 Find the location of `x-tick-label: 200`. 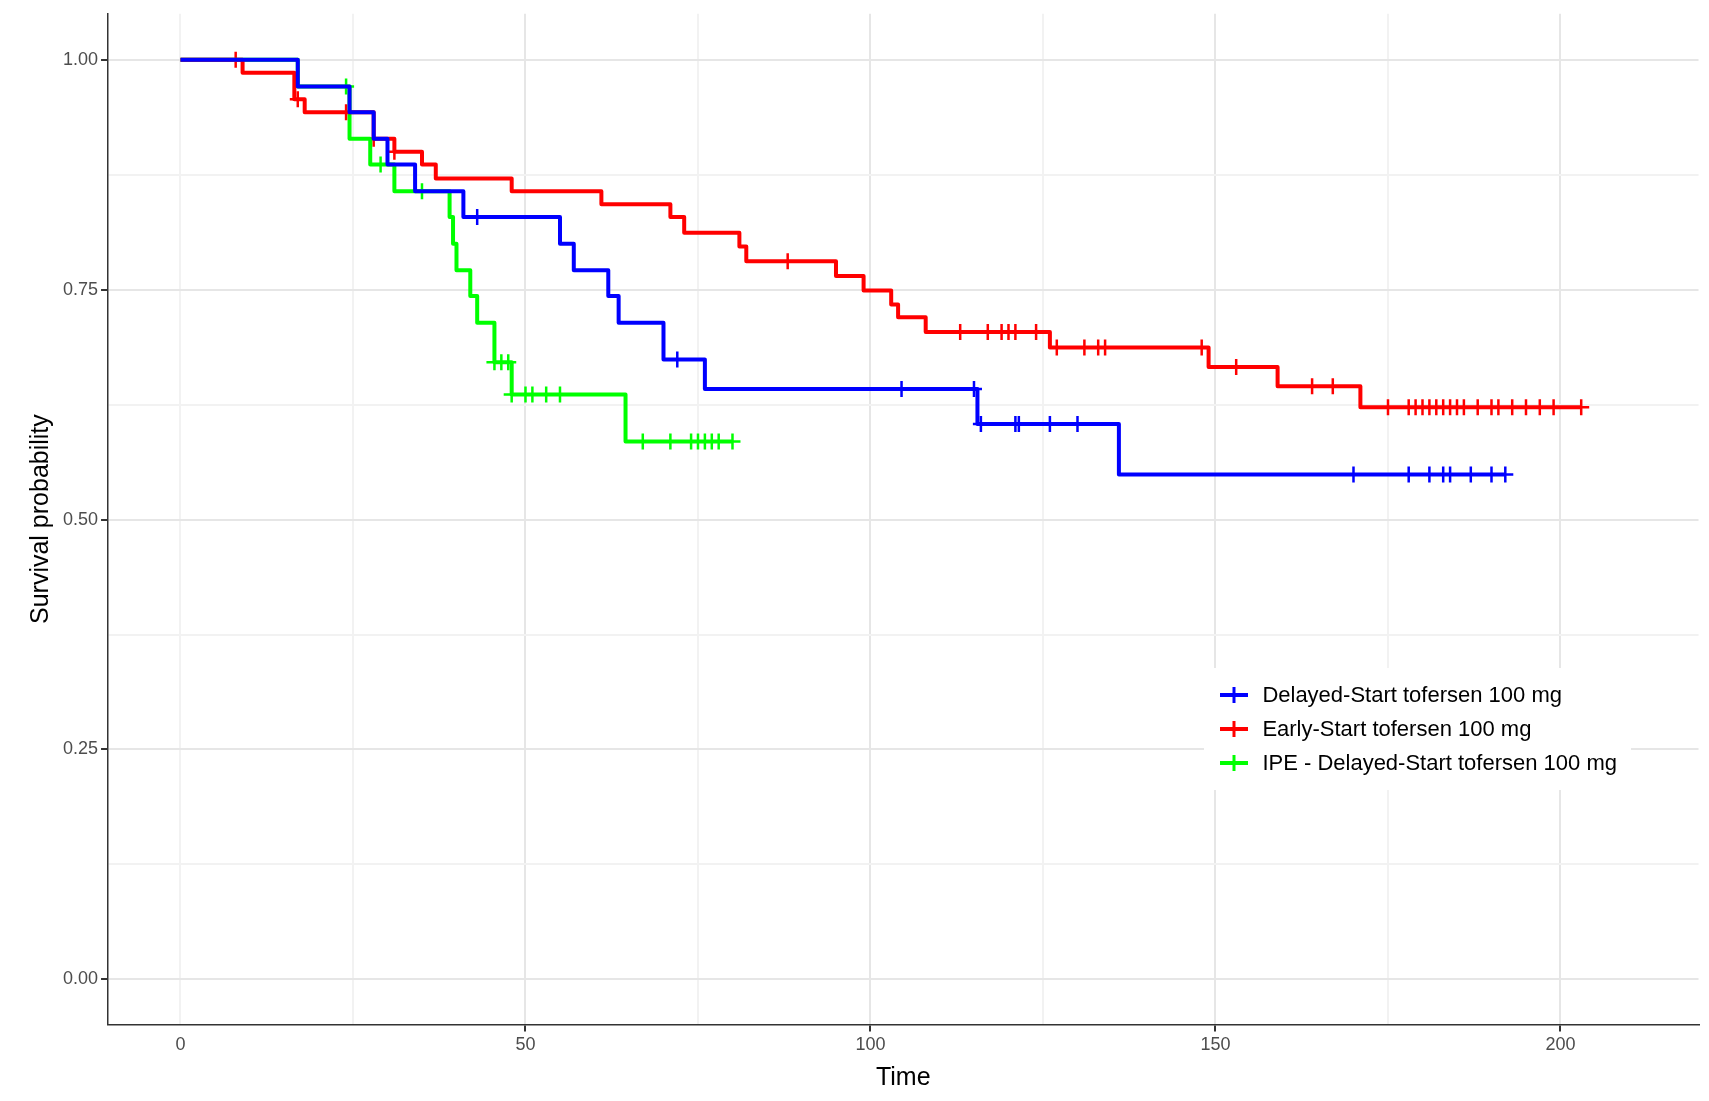

x-tick-label: 200 is located at coordinates (1560, 1044).